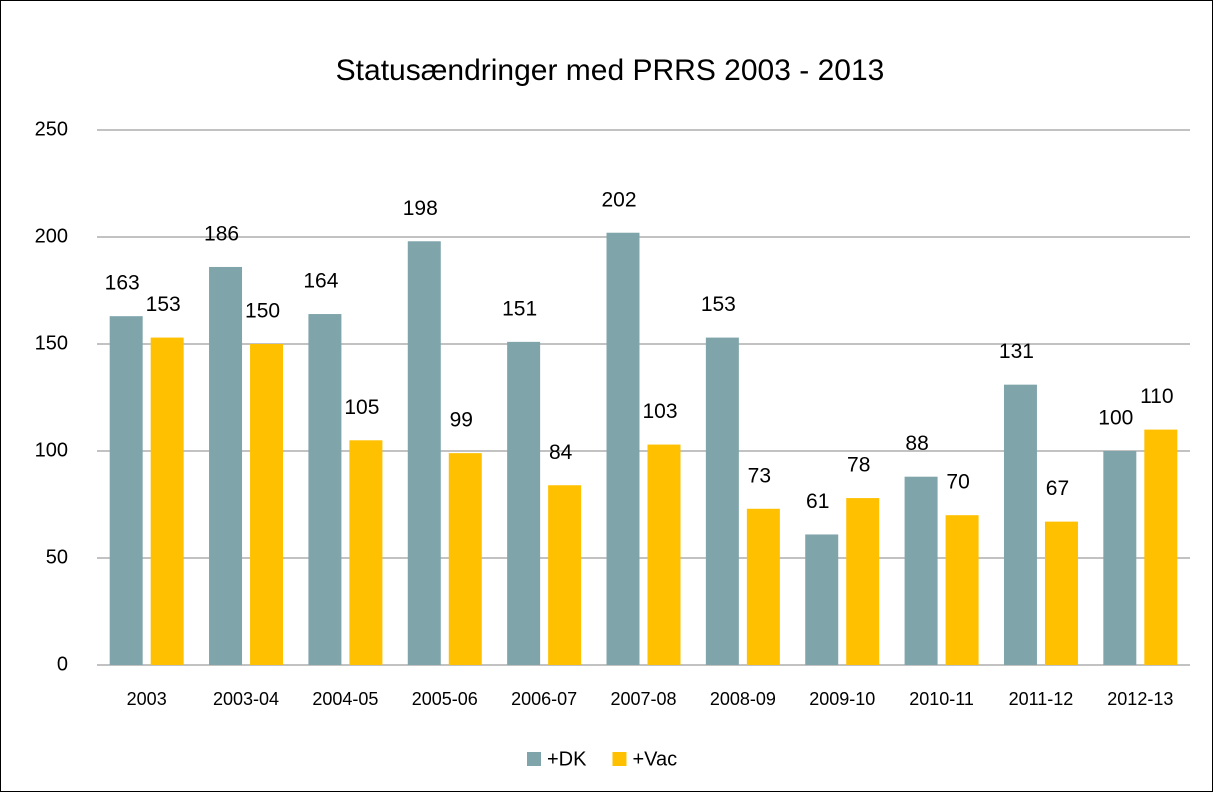  Describe the element at coordinates (643, 699) in the screenshot. I see `x-tick-label: 2007-08` at that location.